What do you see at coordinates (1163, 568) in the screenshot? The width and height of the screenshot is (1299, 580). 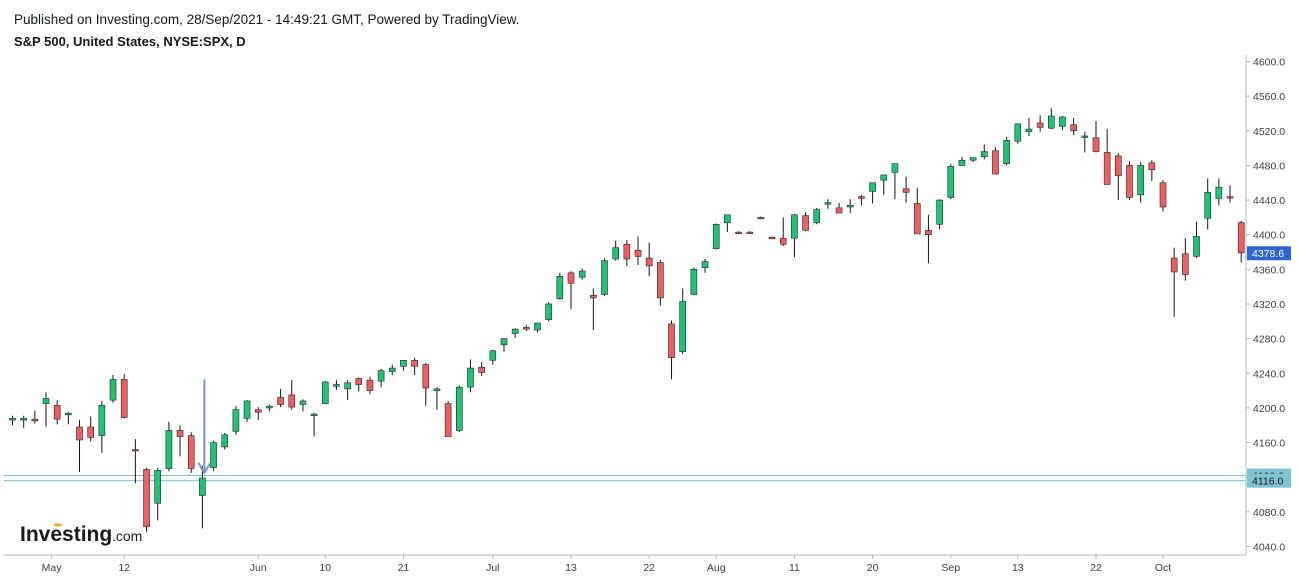 I see `x-tick-label: Oct` at bounding box center [1163, 568].